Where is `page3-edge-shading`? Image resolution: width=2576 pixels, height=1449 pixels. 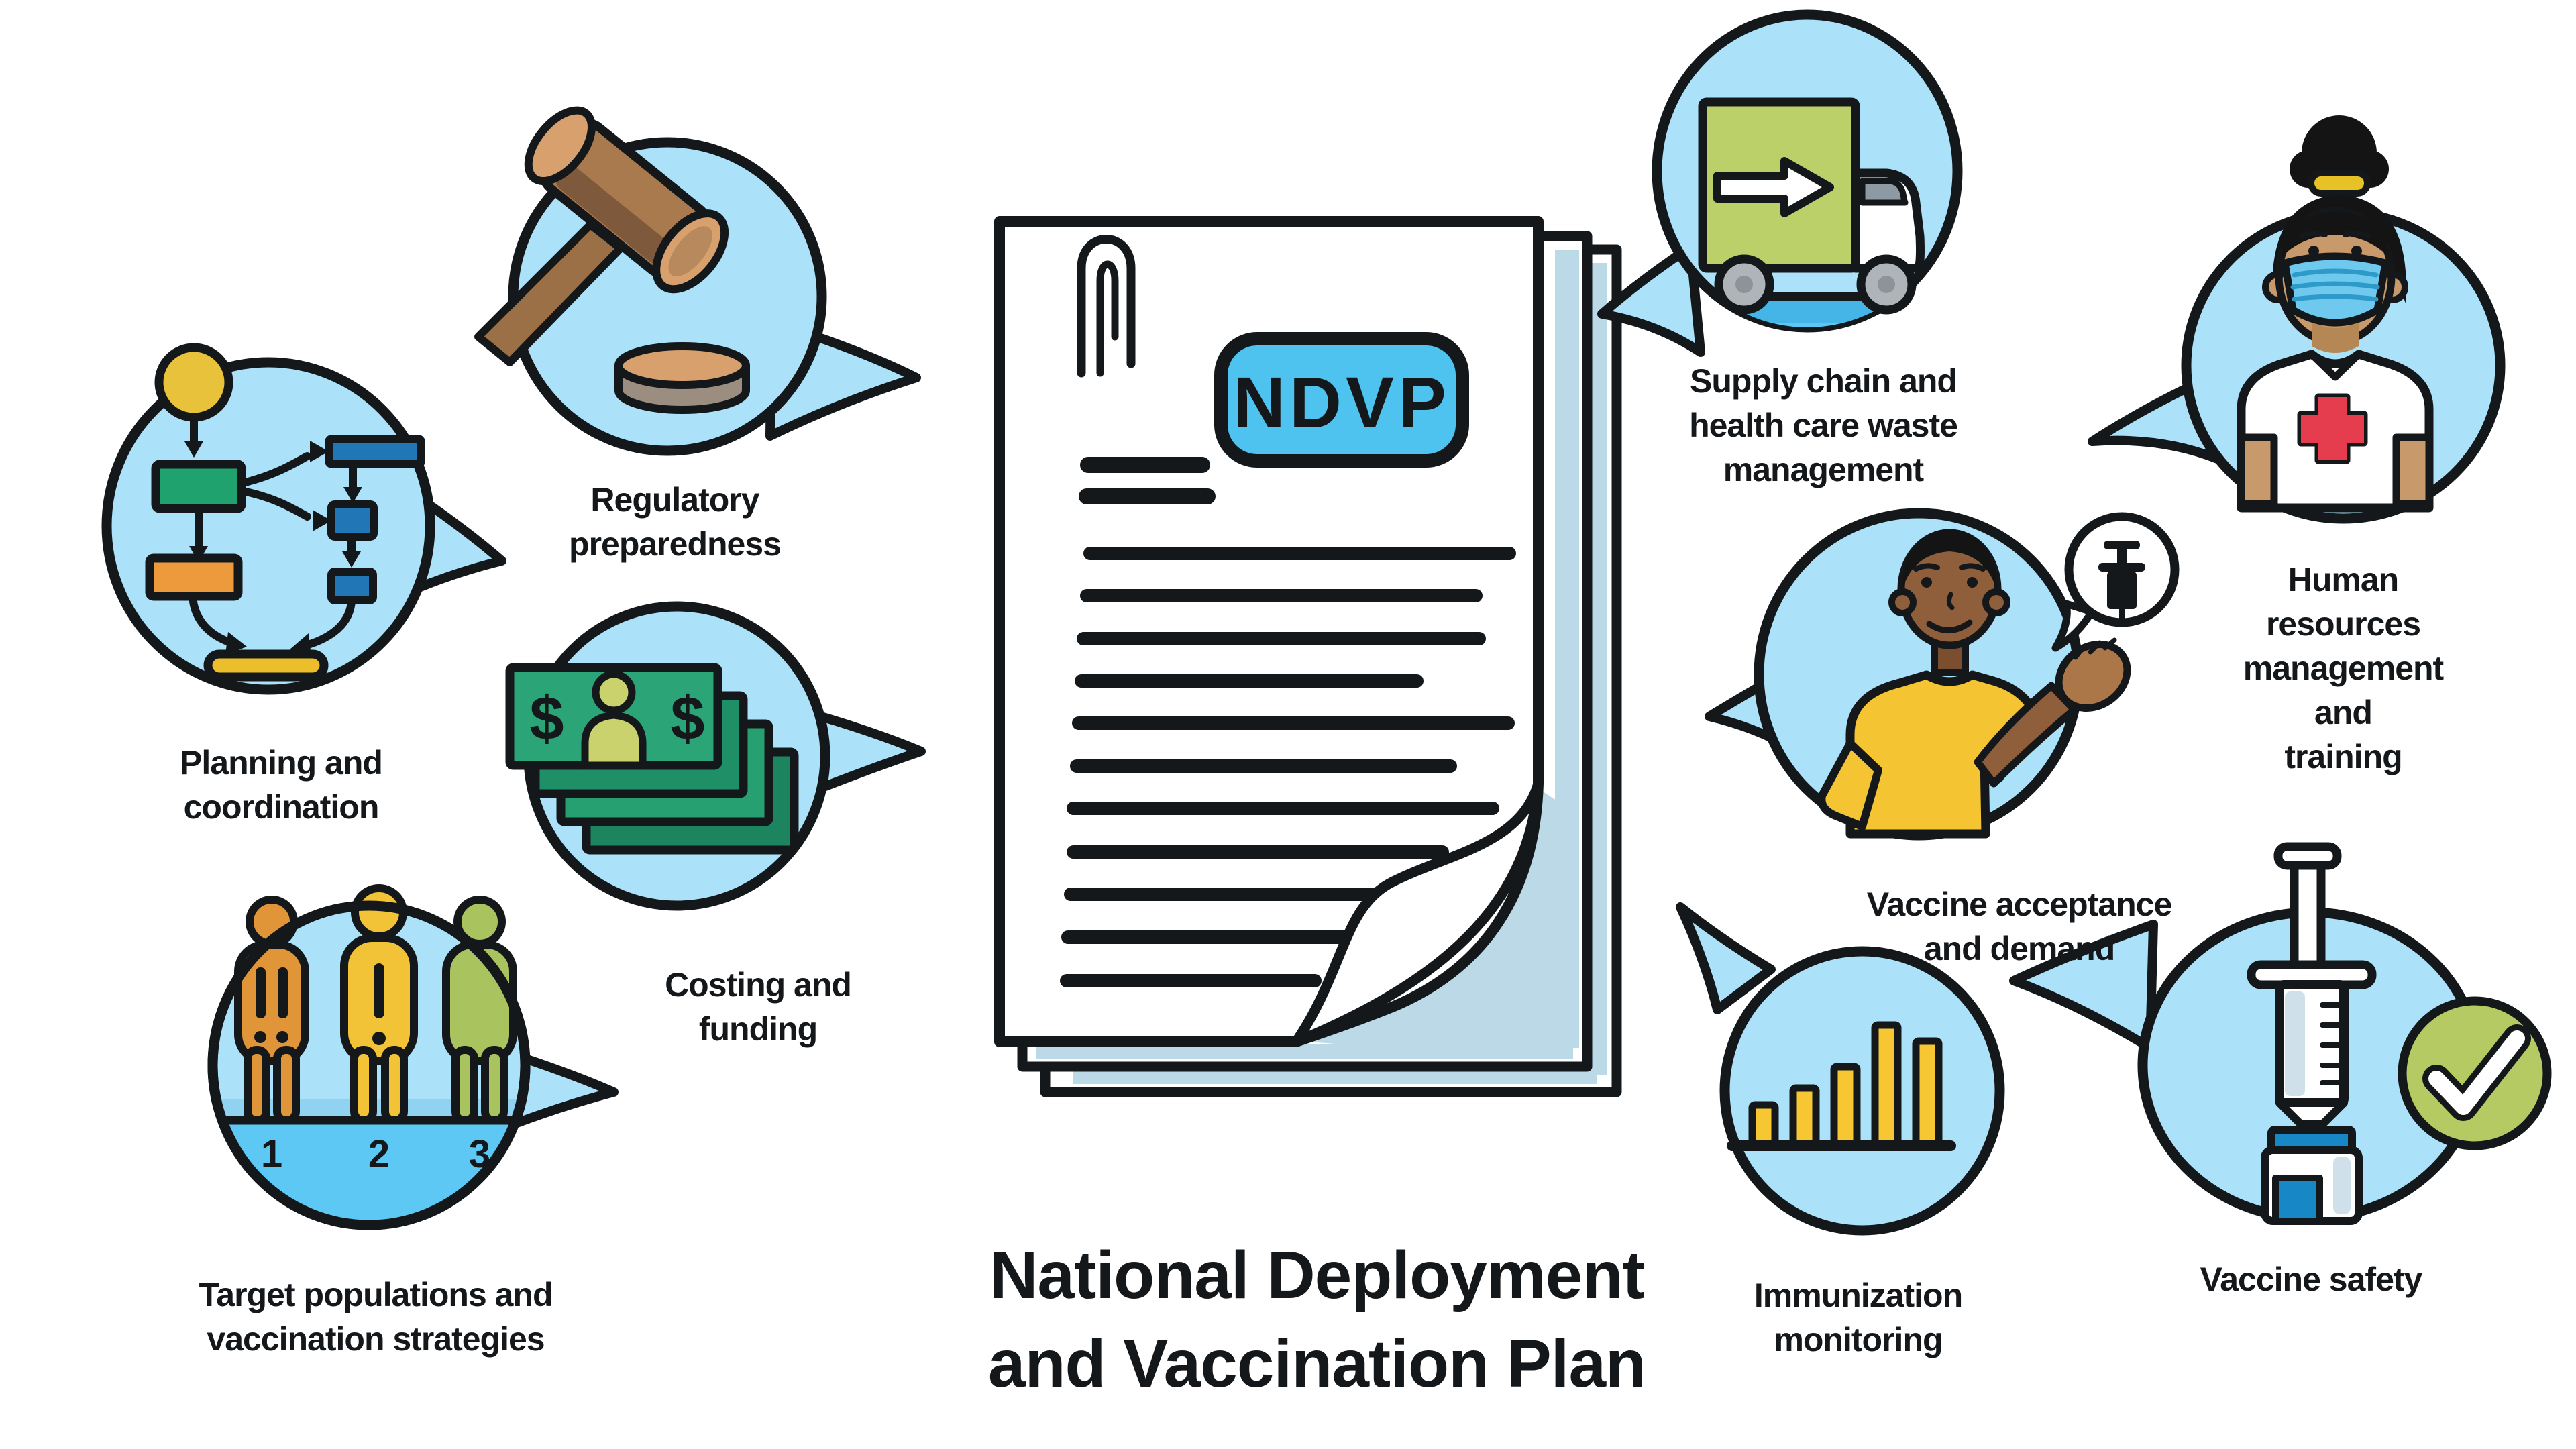 page3-edge-shading is located at coordinates (1598, 669).